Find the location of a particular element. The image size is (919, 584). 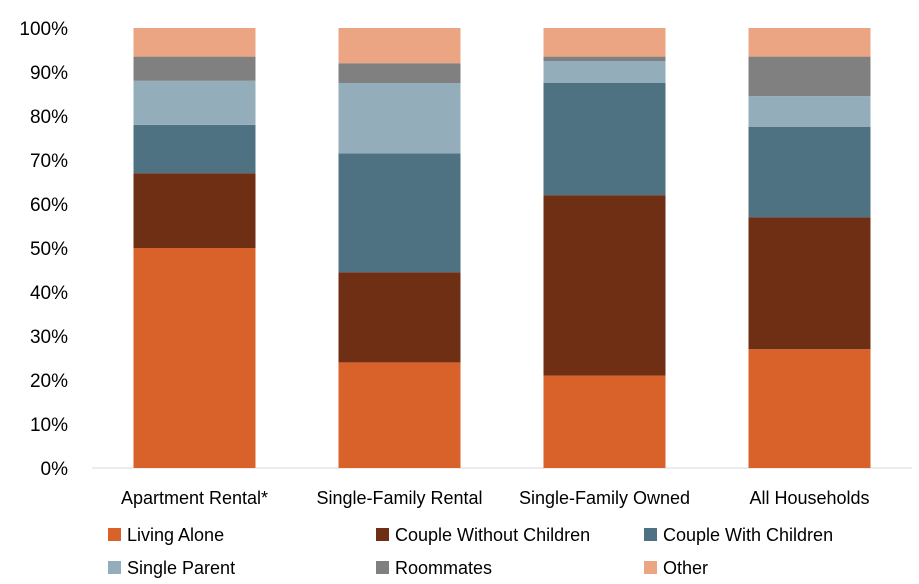

y-tick-label: 20% is located at coordinates (49, 381).